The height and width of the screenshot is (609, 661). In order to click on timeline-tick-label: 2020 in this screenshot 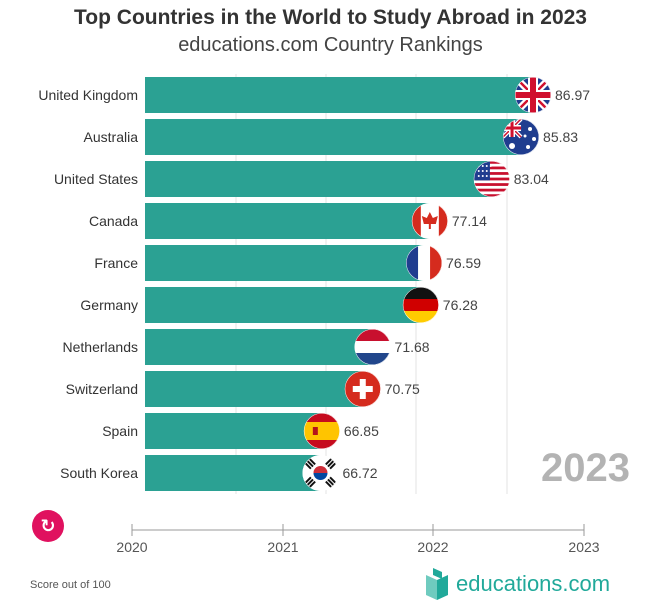, I will do `click(131, 547)`.